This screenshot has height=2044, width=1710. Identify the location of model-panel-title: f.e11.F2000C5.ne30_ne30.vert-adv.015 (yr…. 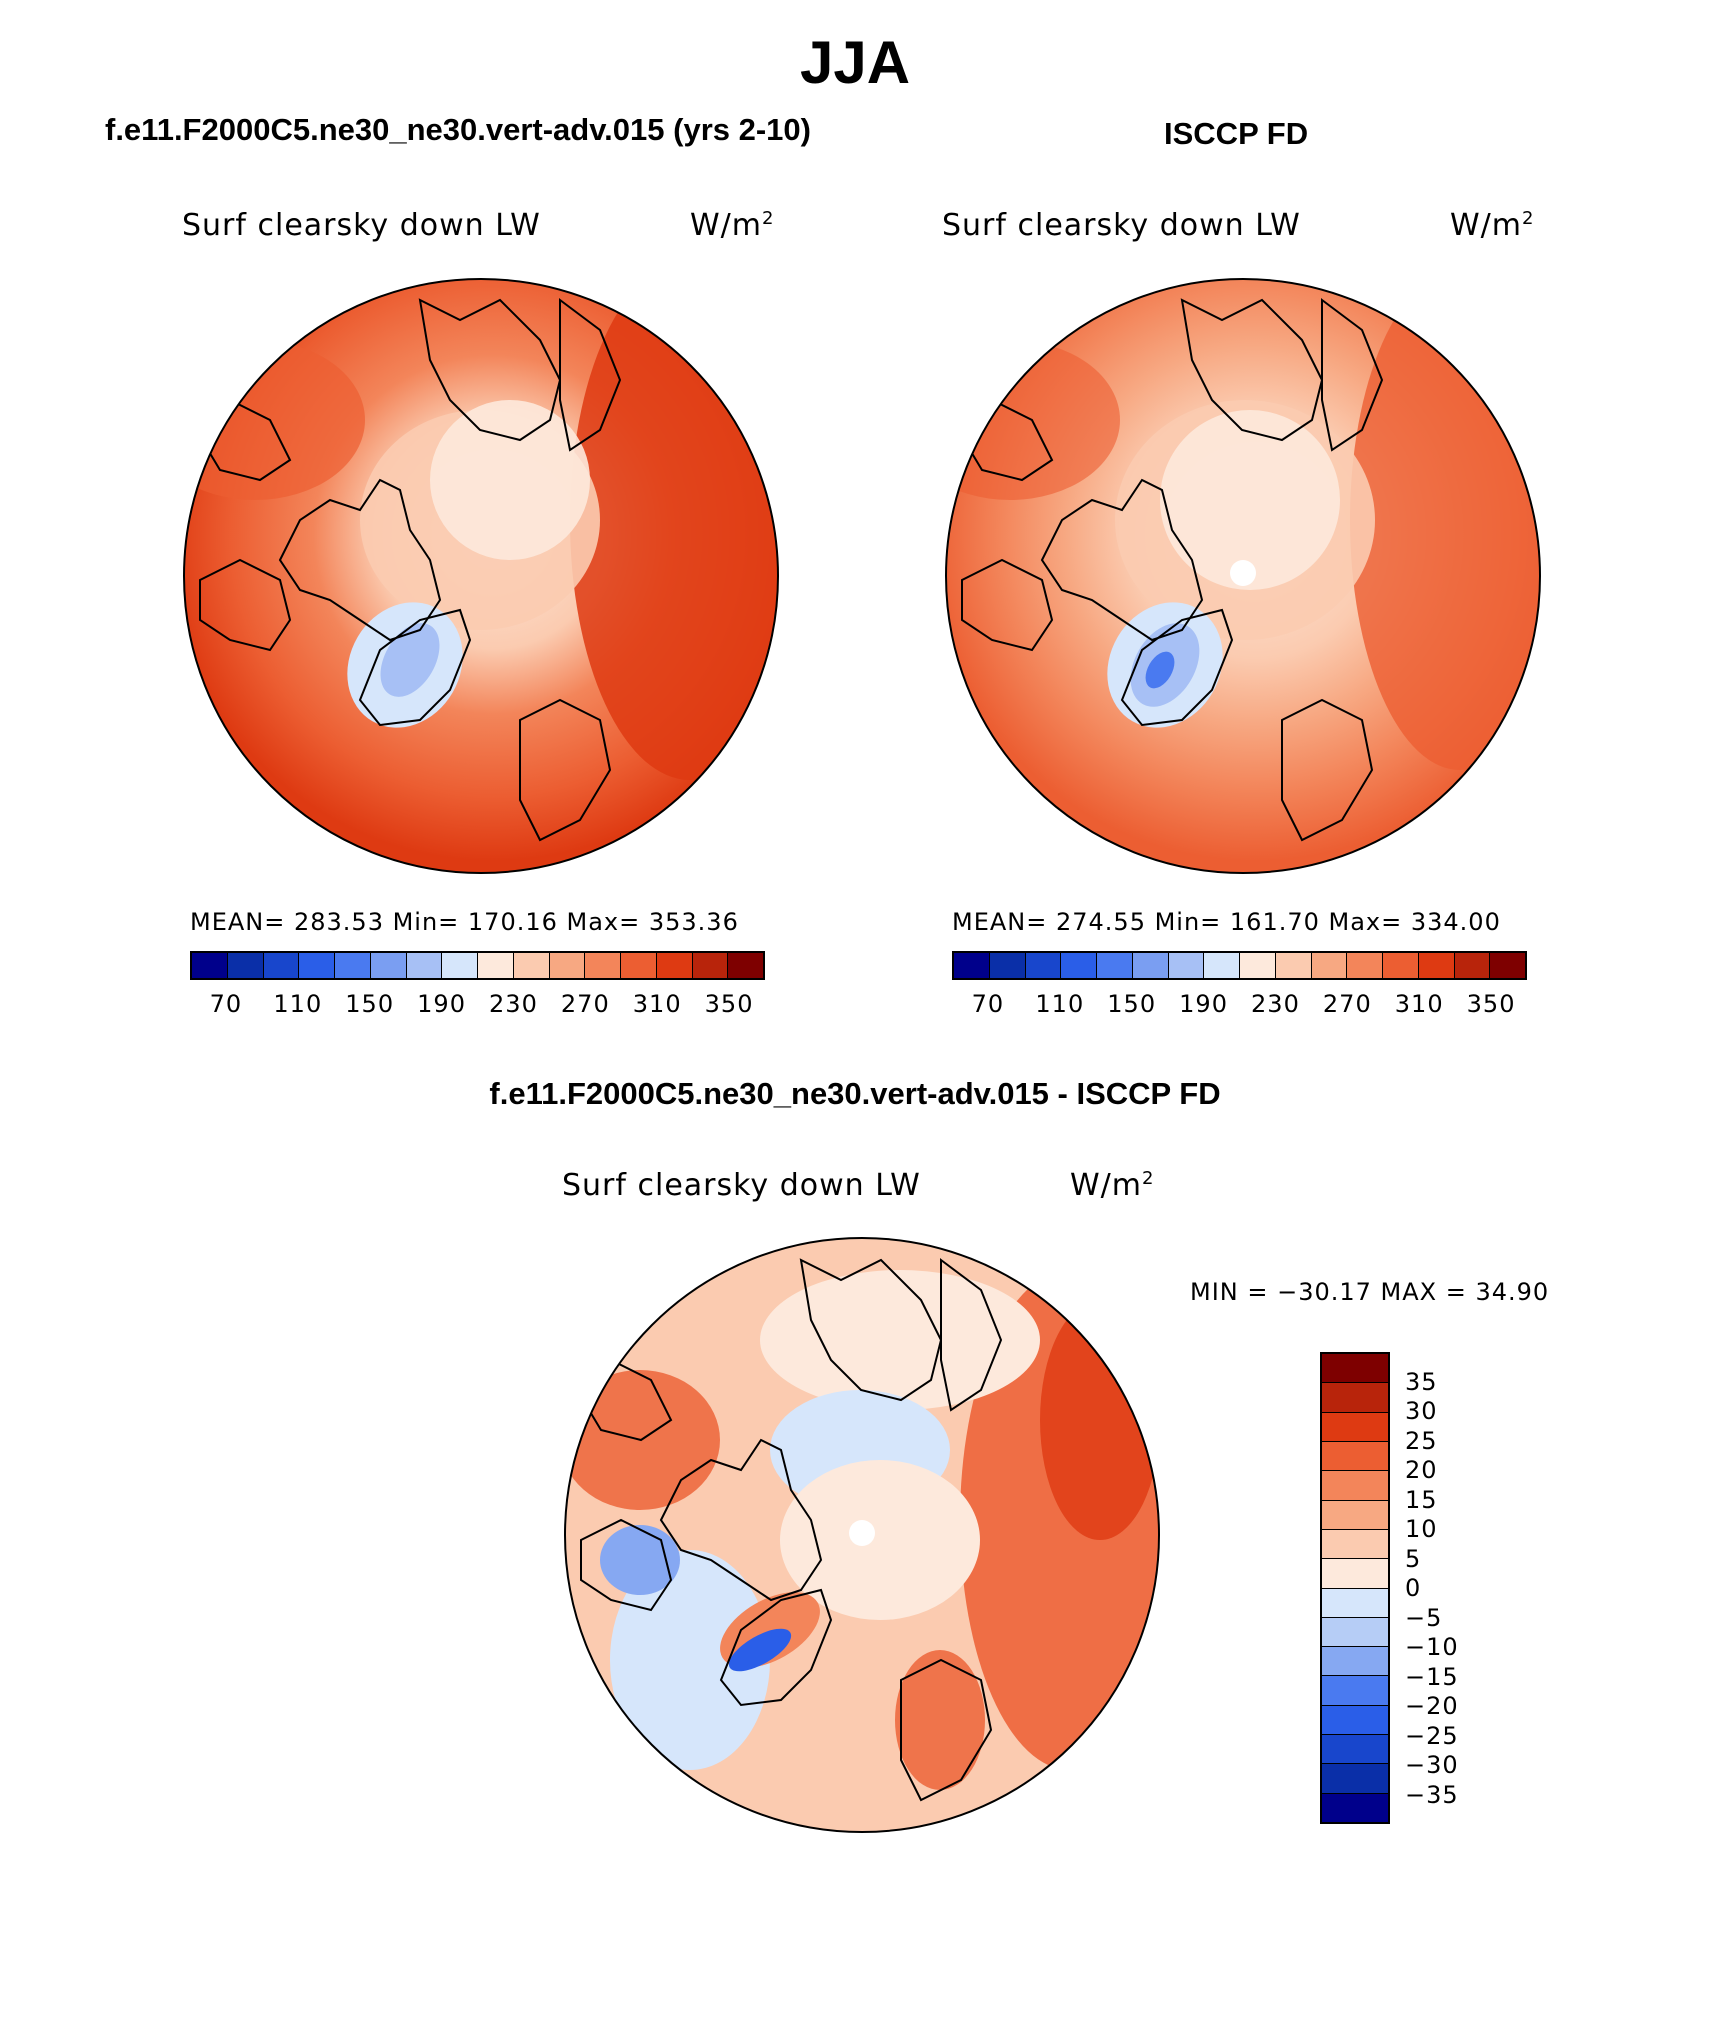
(458, 129).